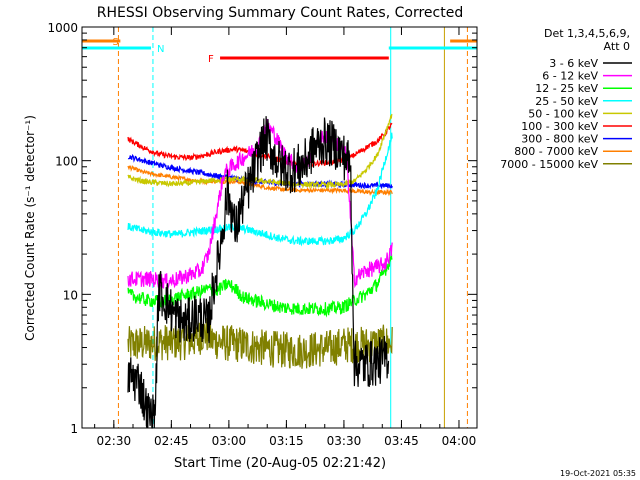 This screenshot has height=480, width=640. Describe the element at coordinates (62, 28) in the screenshot. I see `y-tick-label-3: 1000` at that location.